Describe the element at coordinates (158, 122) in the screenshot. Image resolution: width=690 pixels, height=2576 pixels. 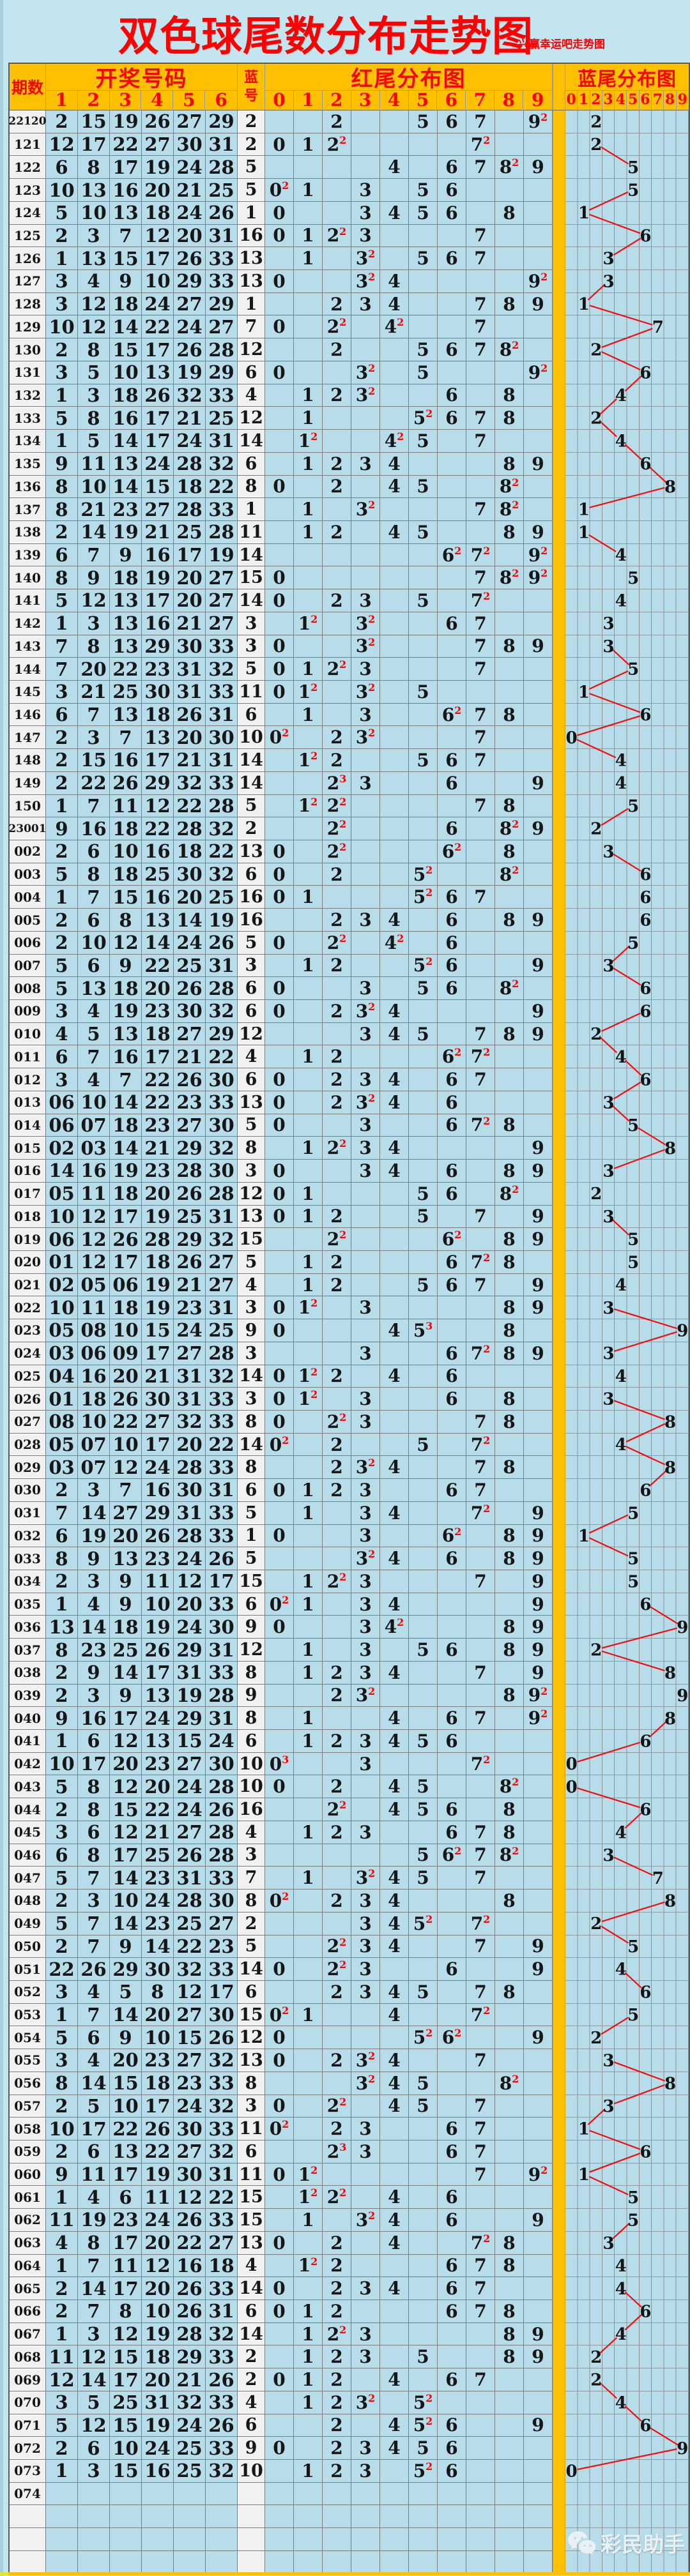
I see `red-ball-cell: 26` at that location.